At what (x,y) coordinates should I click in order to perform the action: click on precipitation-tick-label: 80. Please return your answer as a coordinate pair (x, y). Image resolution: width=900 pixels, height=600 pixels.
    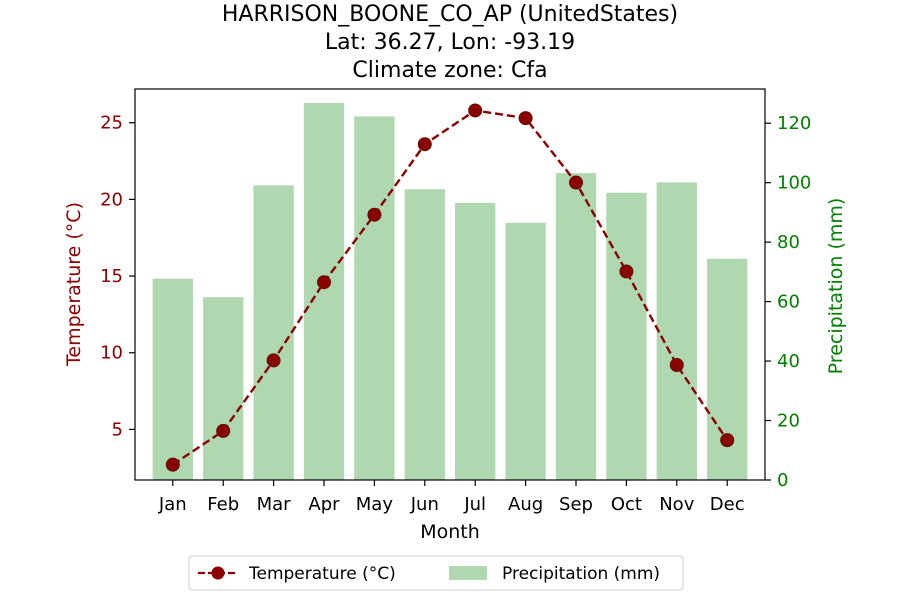
    Looking at the image, I should click on (788, 242).